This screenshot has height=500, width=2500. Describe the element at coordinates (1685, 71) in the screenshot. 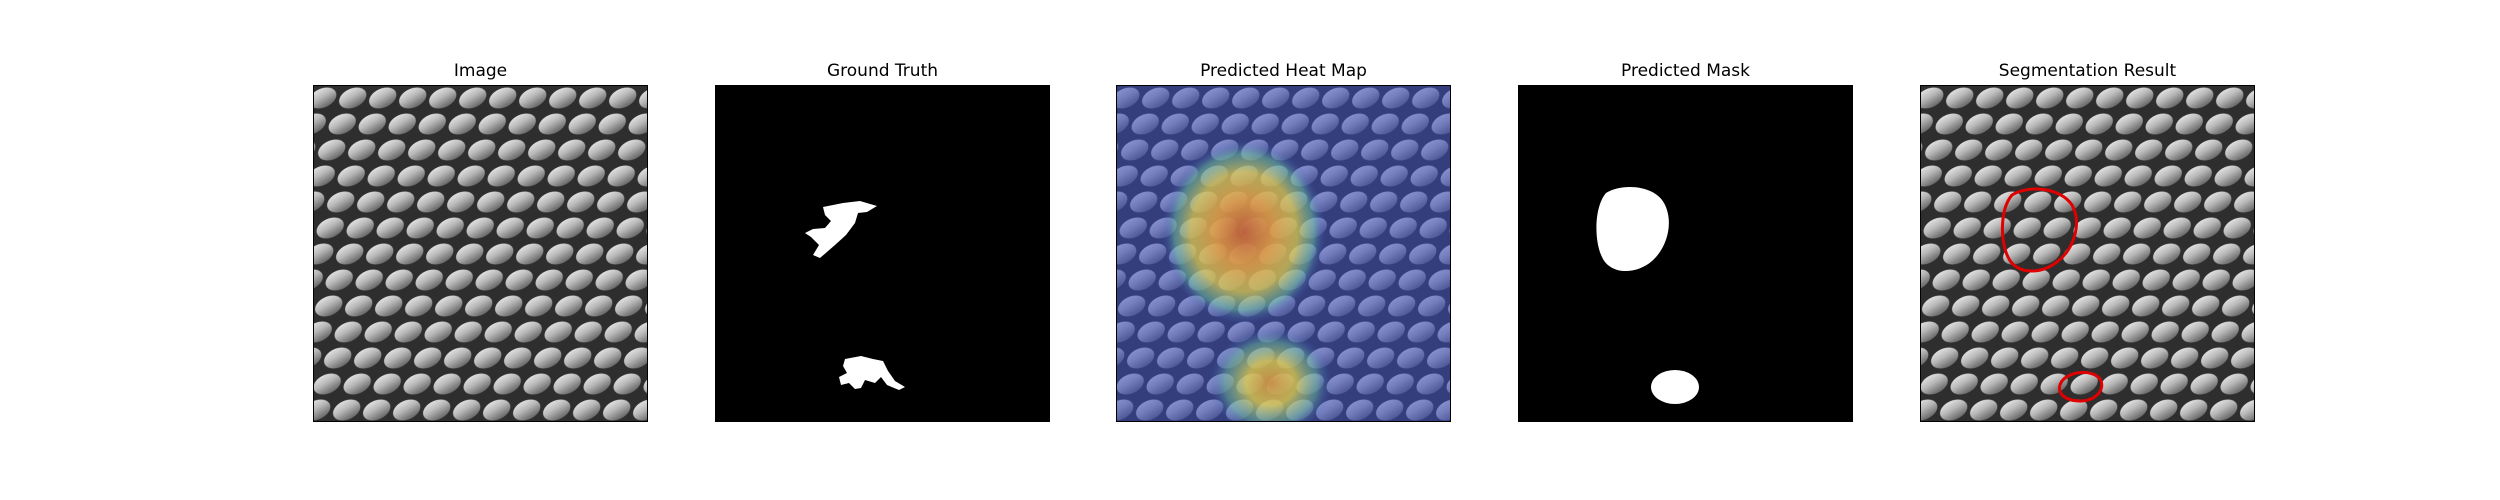

I see `panel-title-predicted-mask: Predicted Mask` at that location.